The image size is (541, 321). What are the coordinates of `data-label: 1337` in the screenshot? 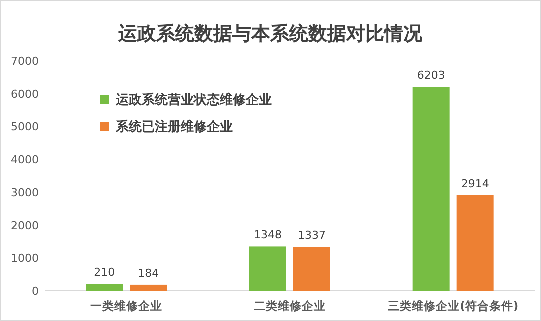 It's located at (312, 235).